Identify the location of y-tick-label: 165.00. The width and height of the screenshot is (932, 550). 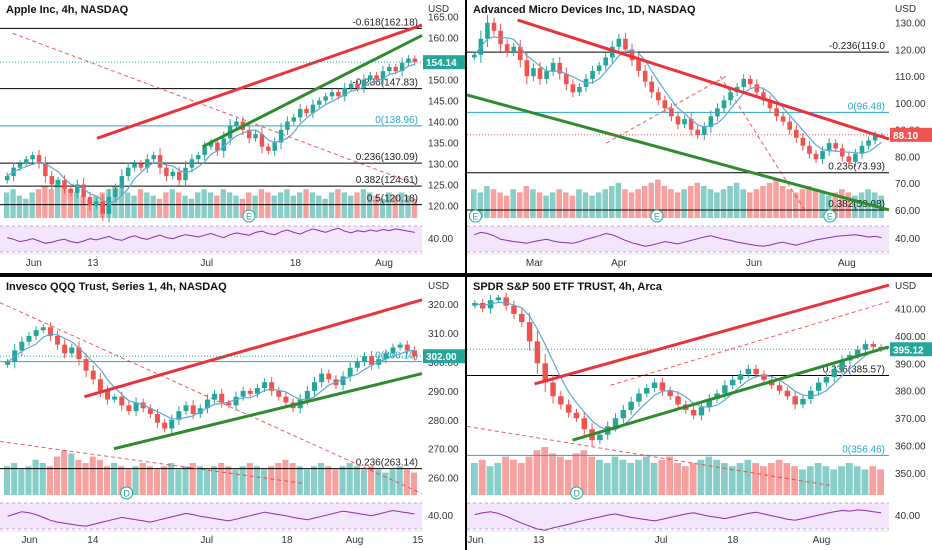
(443, 18).